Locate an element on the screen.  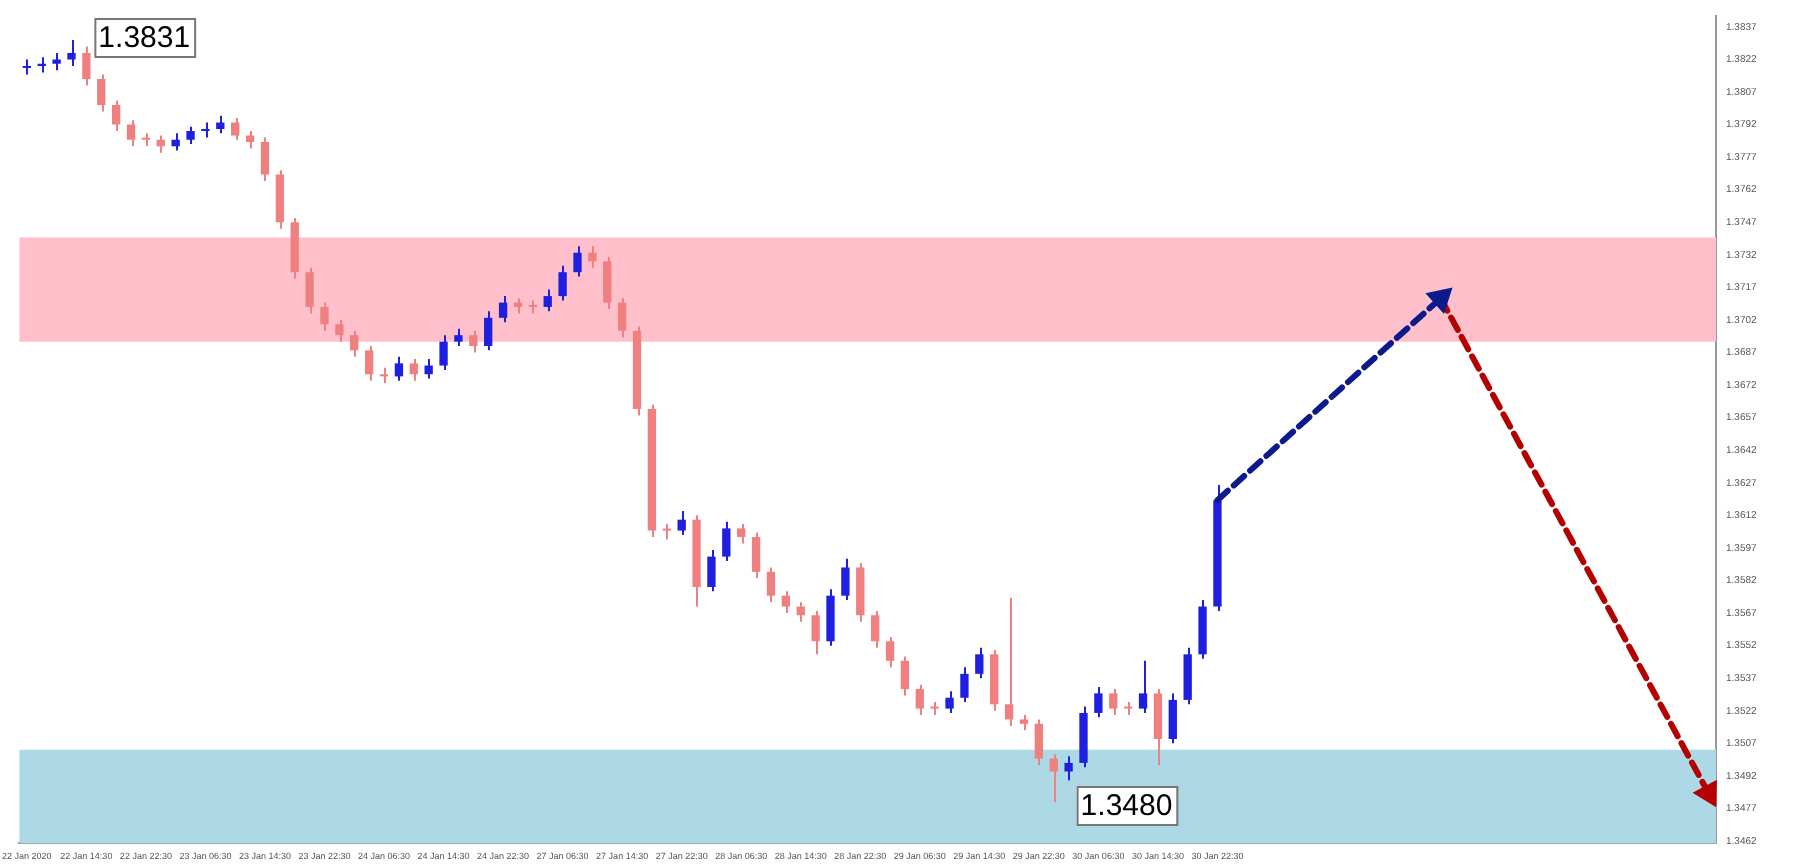
annotation: 1.3480 is located at coordinates (1126, 806).